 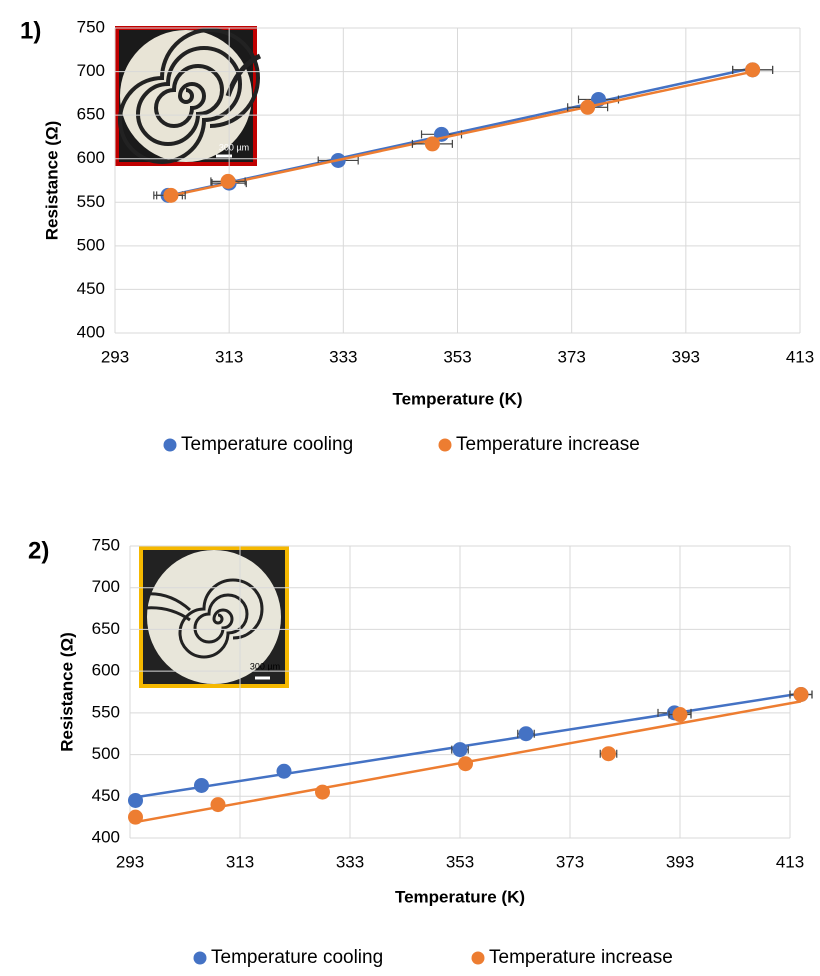 What do you see at coordinates (30, 30) in the screenshot?
I see `panel-label: 1)` at bounding box center [30, 30].